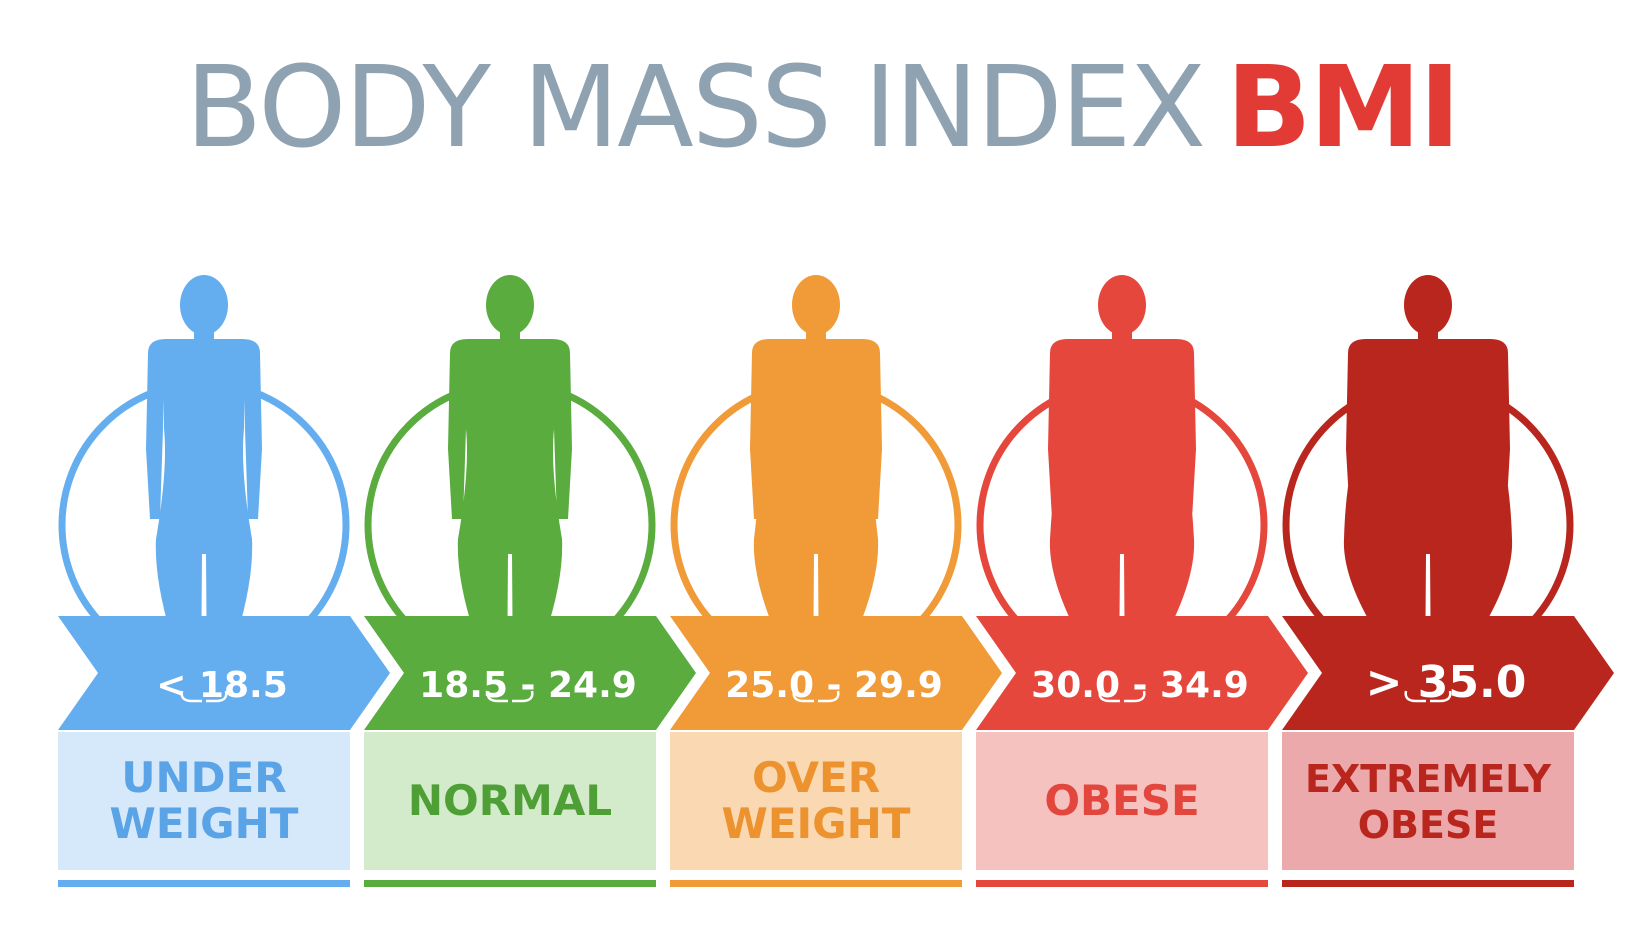 This screenshot has height=944, width=1644. I want to click on normal-body-silhouette-icon, so click(510, 489).